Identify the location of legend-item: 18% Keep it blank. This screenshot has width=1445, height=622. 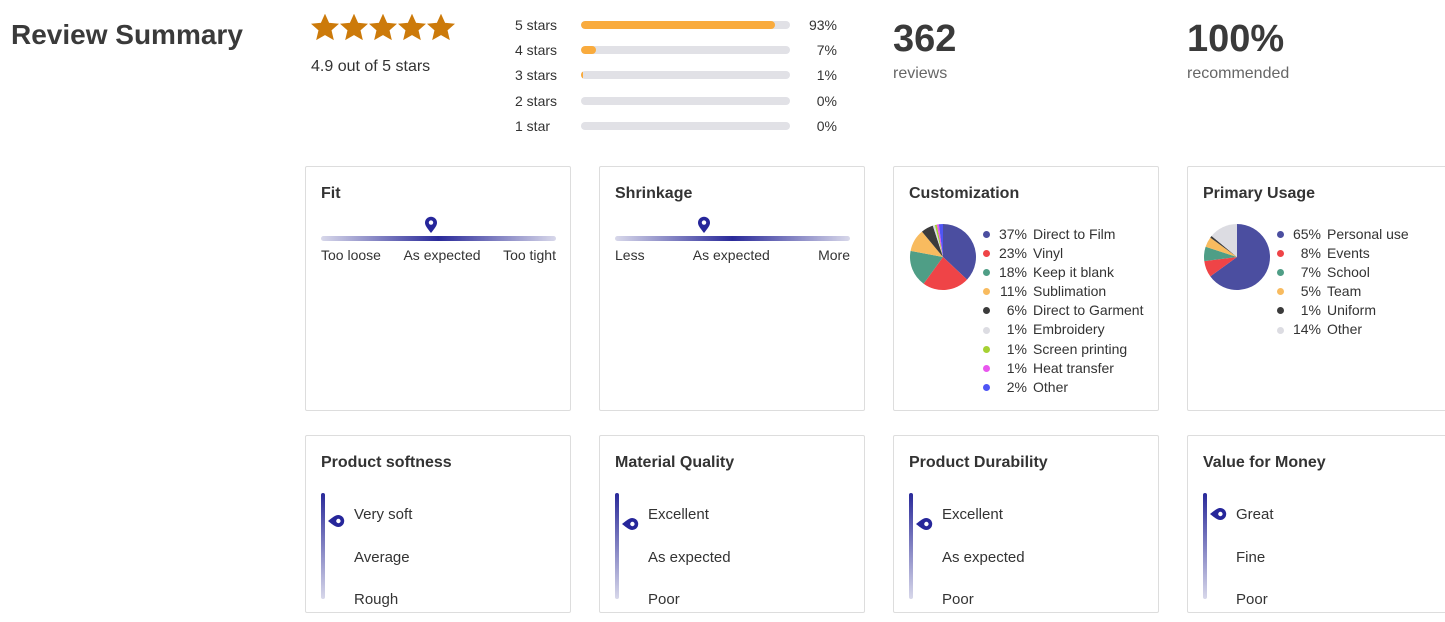
(1063, 272).